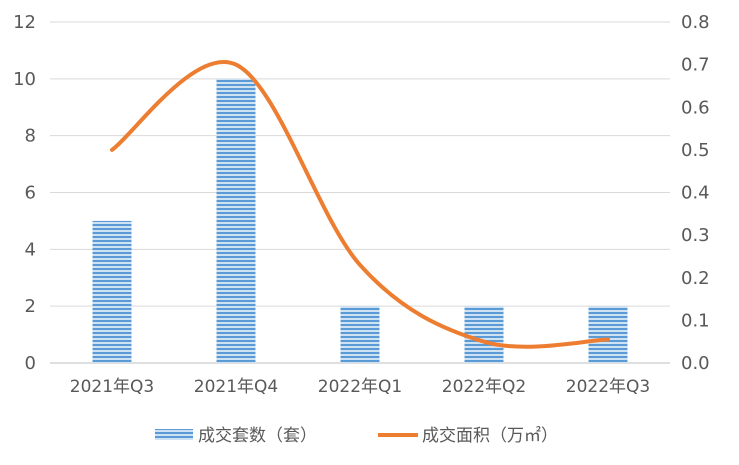 The width and height of the screenshot is (739, 465). I want to click on y-right-tick-label: 0.3, so click(695, 235).